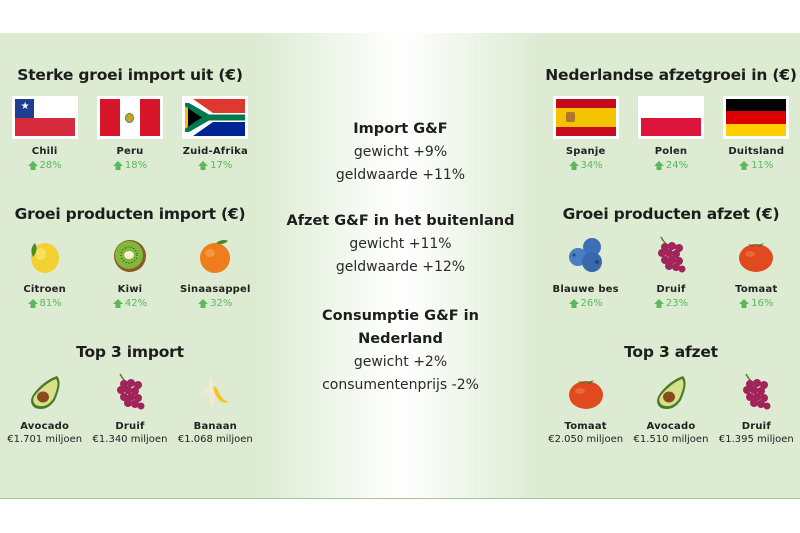 This screenshot has height=533, width=800. Describe the element at coordinates (585, 289) in the screenshot. I see `product-label: Blauwe bes` at that location.